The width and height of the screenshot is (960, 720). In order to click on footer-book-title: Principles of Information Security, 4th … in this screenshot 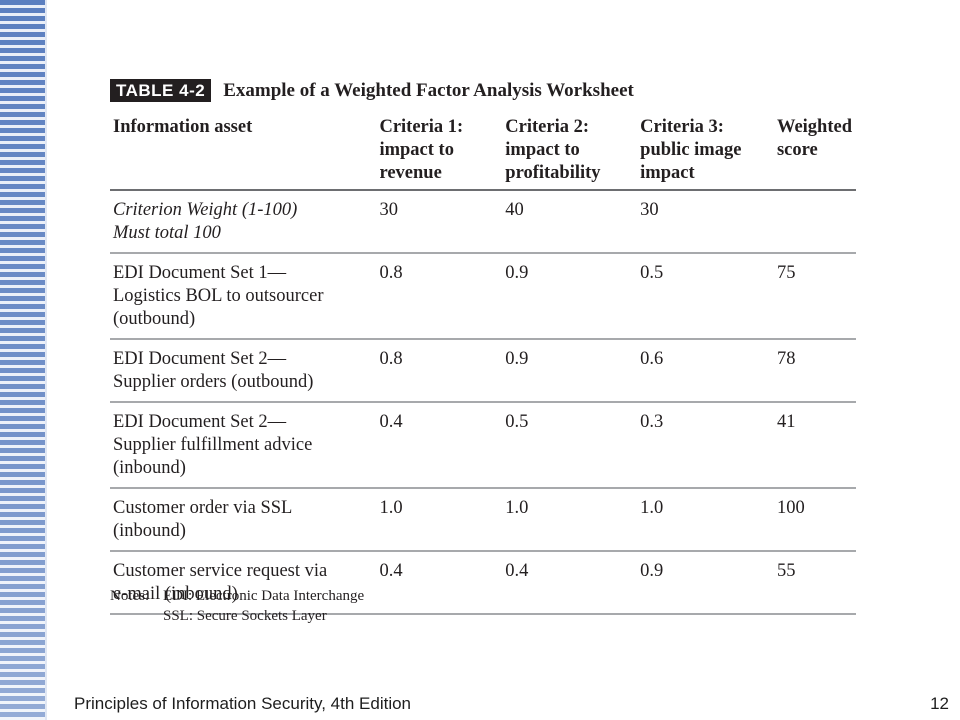, I will do `click(243, 703)`.